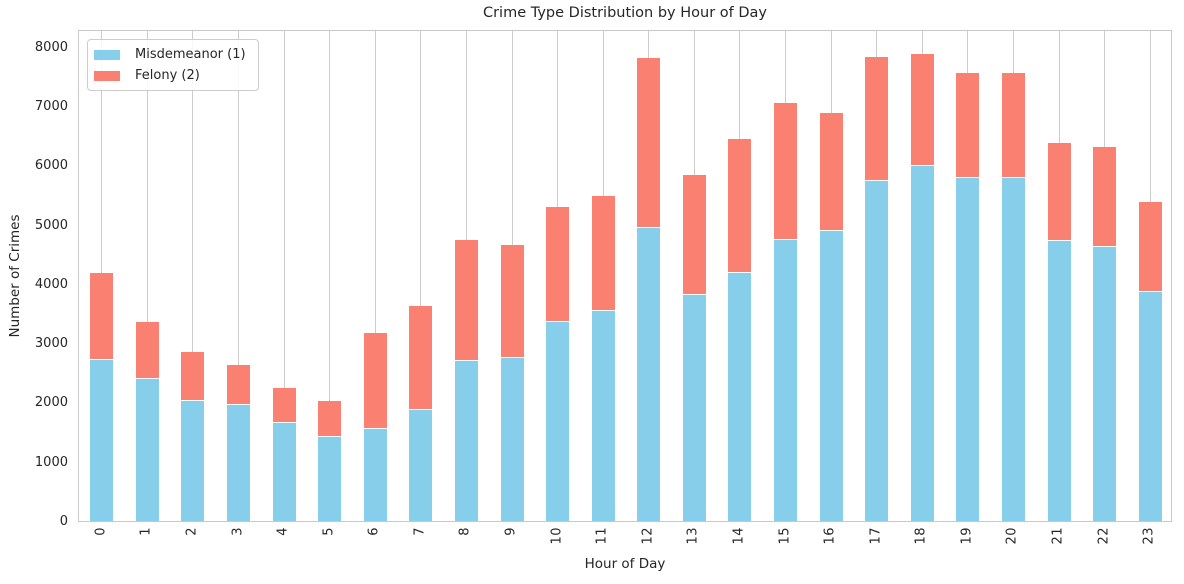 The width and height of the screenshot is (1184, 584). Describe the element at coordinates (1149, 536) in the screenshot. I see `x-tick-label: 23` at that location.